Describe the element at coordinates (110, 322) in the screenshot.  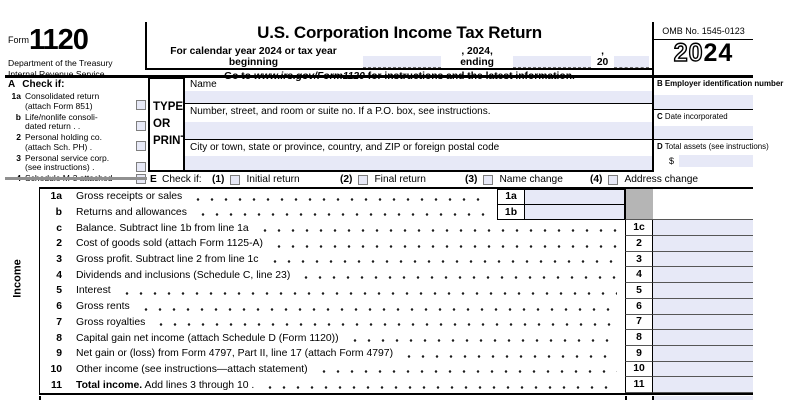
I see `income-line-label: Gross royalties` at that location.